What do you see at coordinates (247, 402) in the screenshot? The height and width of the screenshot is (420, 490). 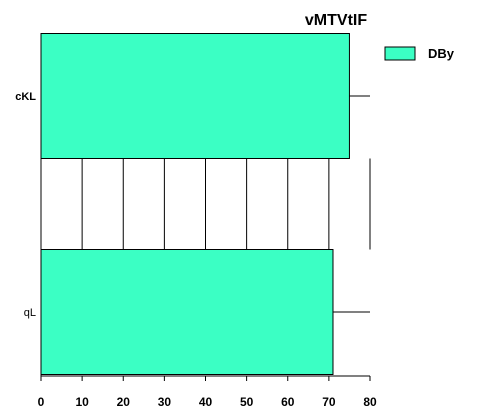 I see `x-tick-label: 50` at bounding box center [247, 402].